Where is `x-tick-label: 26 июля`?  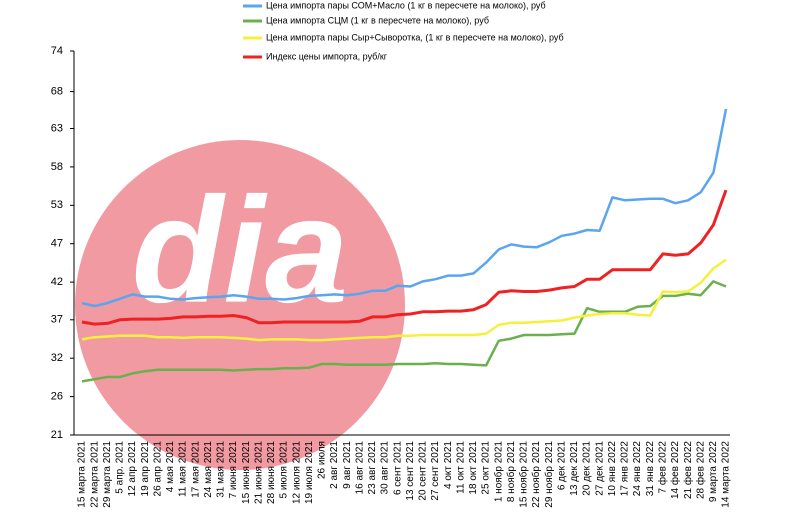
x-tick-label: 26 июля is located at coordinates (322, 460).